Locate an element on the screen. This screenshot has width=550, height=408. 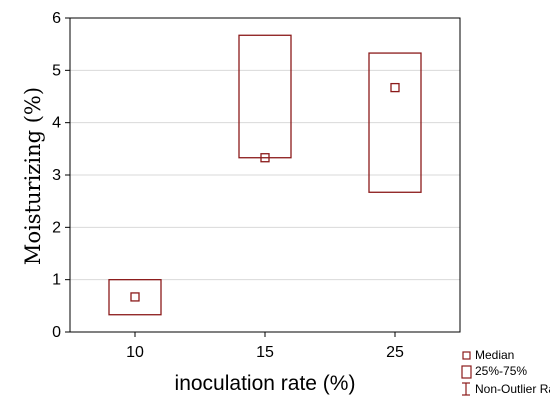
y-axis-ticks: 0 1 2 3 4 5 6 is located at coordinates (61, 175).